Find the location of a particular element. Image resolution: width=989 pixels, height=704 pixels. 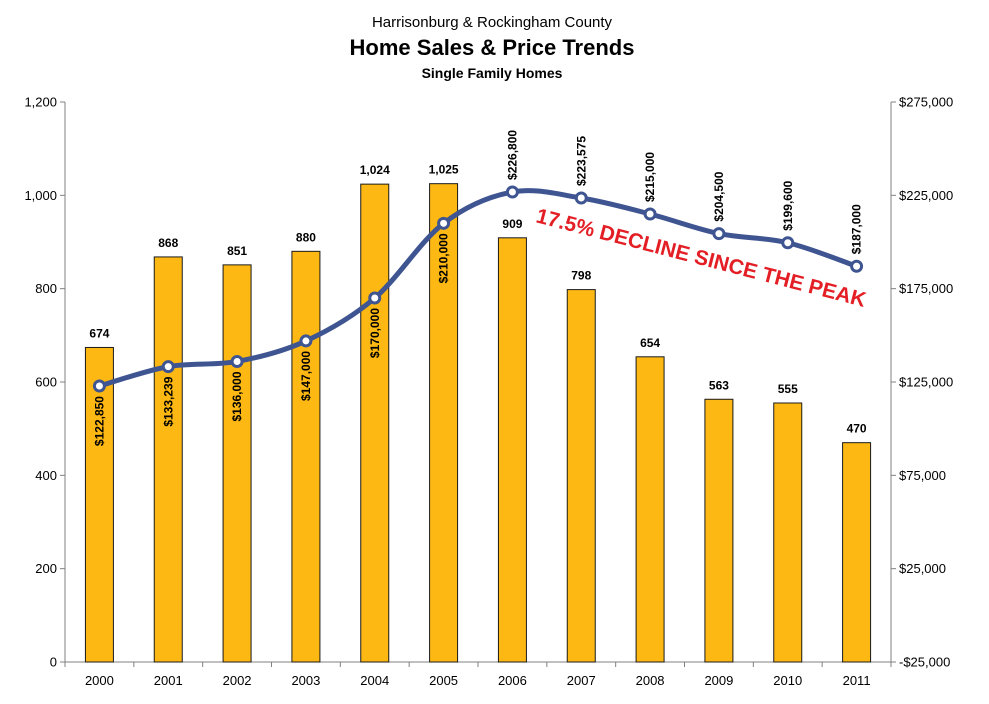

x-axis-tick-label: 2003 is located at coordinates (305, 680).